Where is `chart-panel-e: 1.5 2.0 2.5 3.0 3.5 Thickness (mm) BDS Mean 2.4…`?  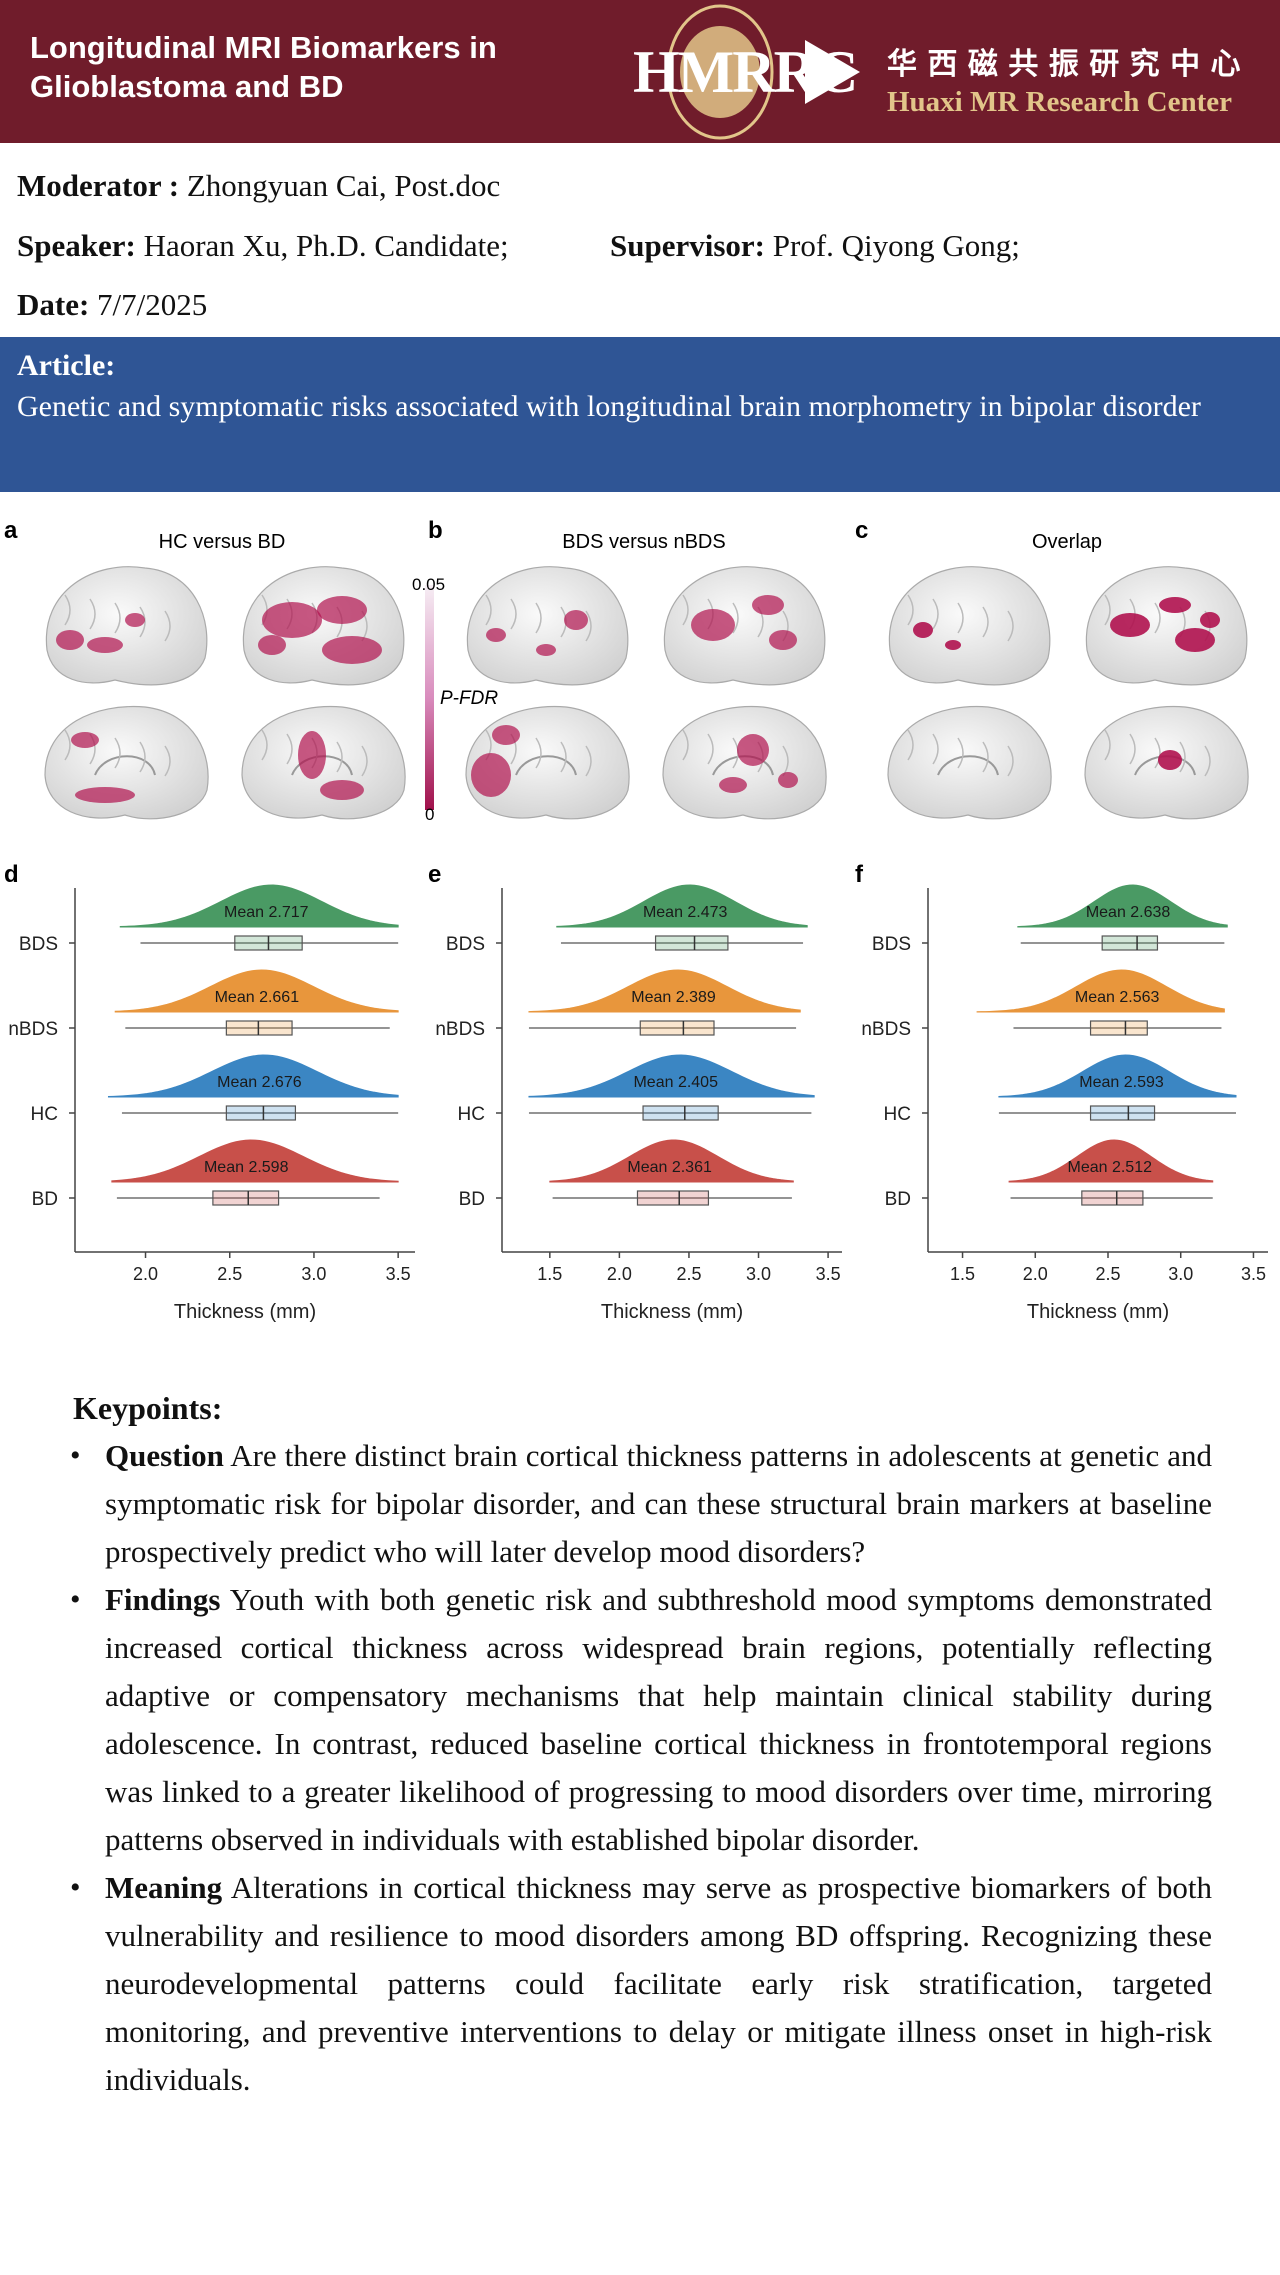
chart-panel-e: 1.5 2.0 2.5 3.0 3.5 Thickness (mm) BDS Mean 2.4… is located at coordinates (638, 1103).